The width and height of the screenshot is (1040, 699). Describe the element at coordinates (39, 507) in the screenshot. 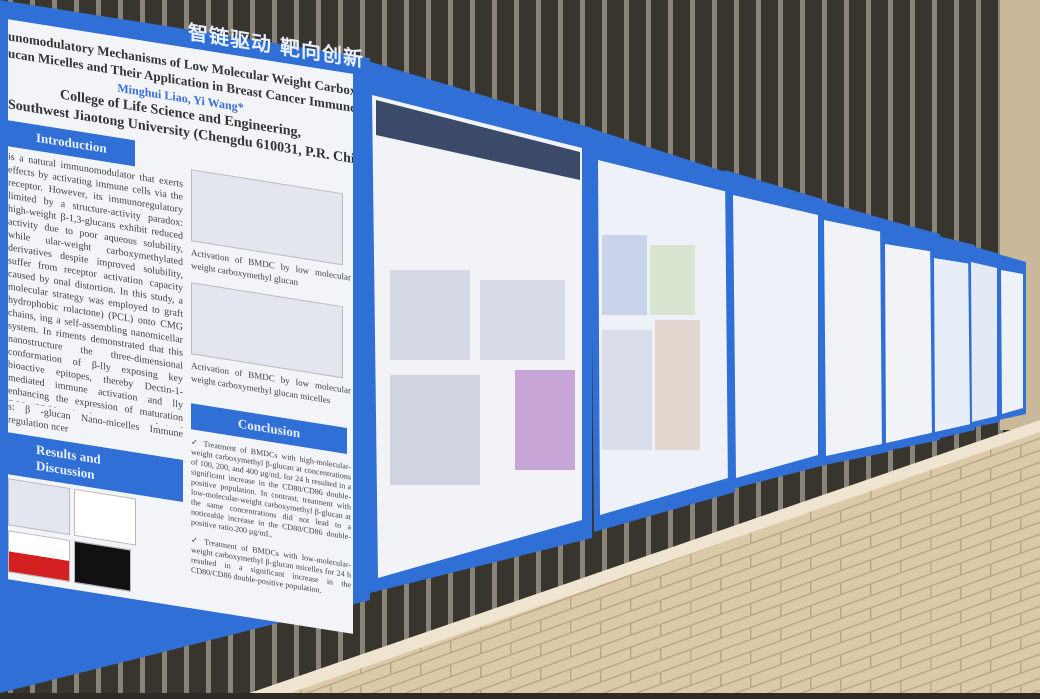

I see `ftir-figure` at that location.